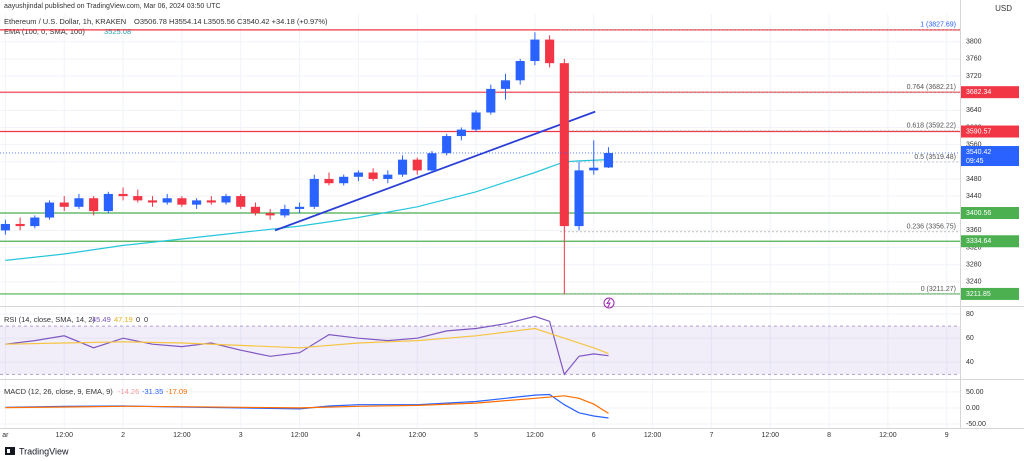  Describe the element at coordinates (10, 451) in the screenshot. I see `brand-logo` at that location.